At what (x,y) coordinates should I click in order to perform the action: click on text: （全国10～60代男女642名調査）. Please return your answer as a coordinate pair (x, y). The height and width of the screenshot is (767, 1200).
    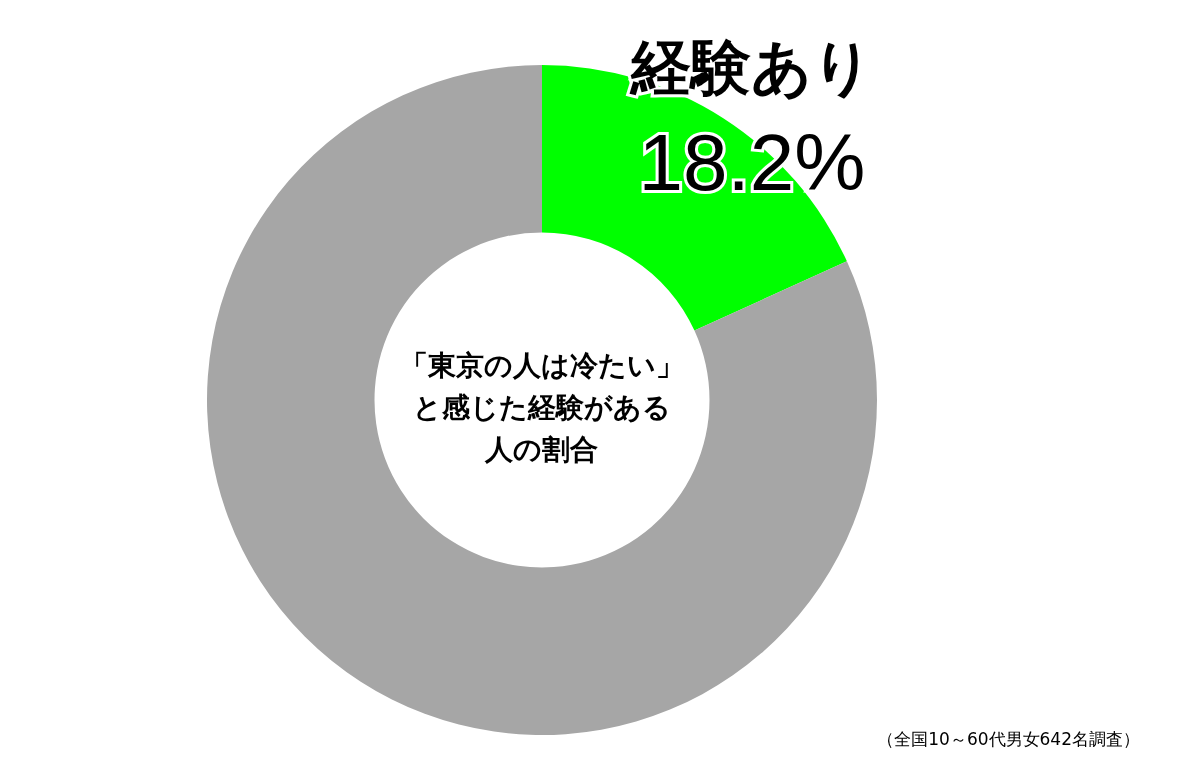
    Looking at the image, I should click on (1008, 739).